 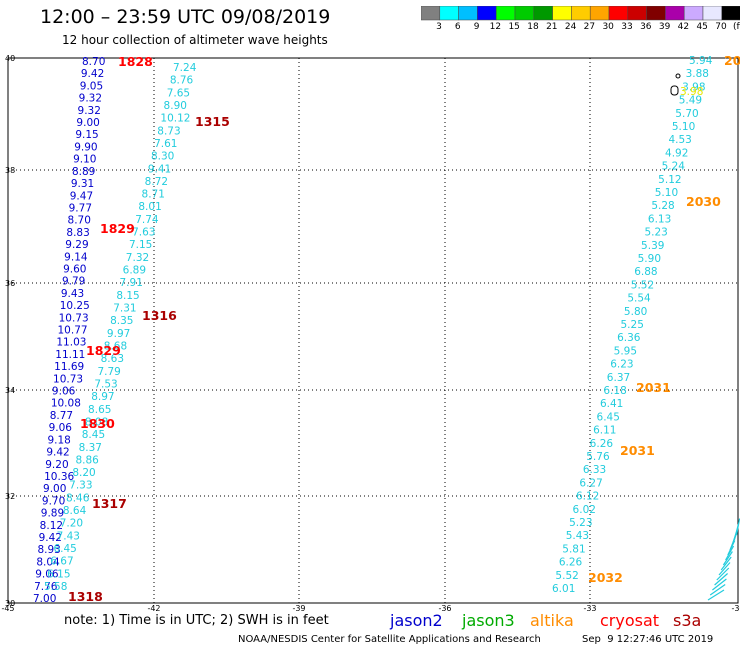 I want to click on swh-value-track: 8.45, so click(x=93, y=435).